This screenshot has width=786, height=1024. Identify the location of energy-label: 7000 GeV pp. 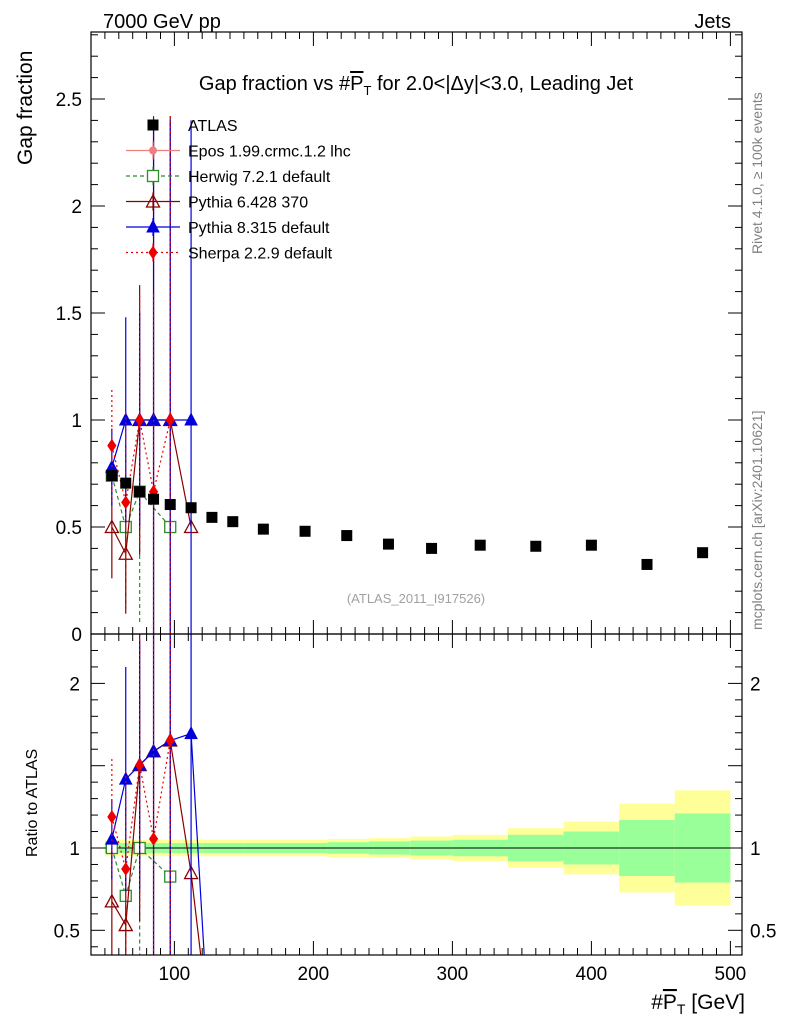
(162, 22).